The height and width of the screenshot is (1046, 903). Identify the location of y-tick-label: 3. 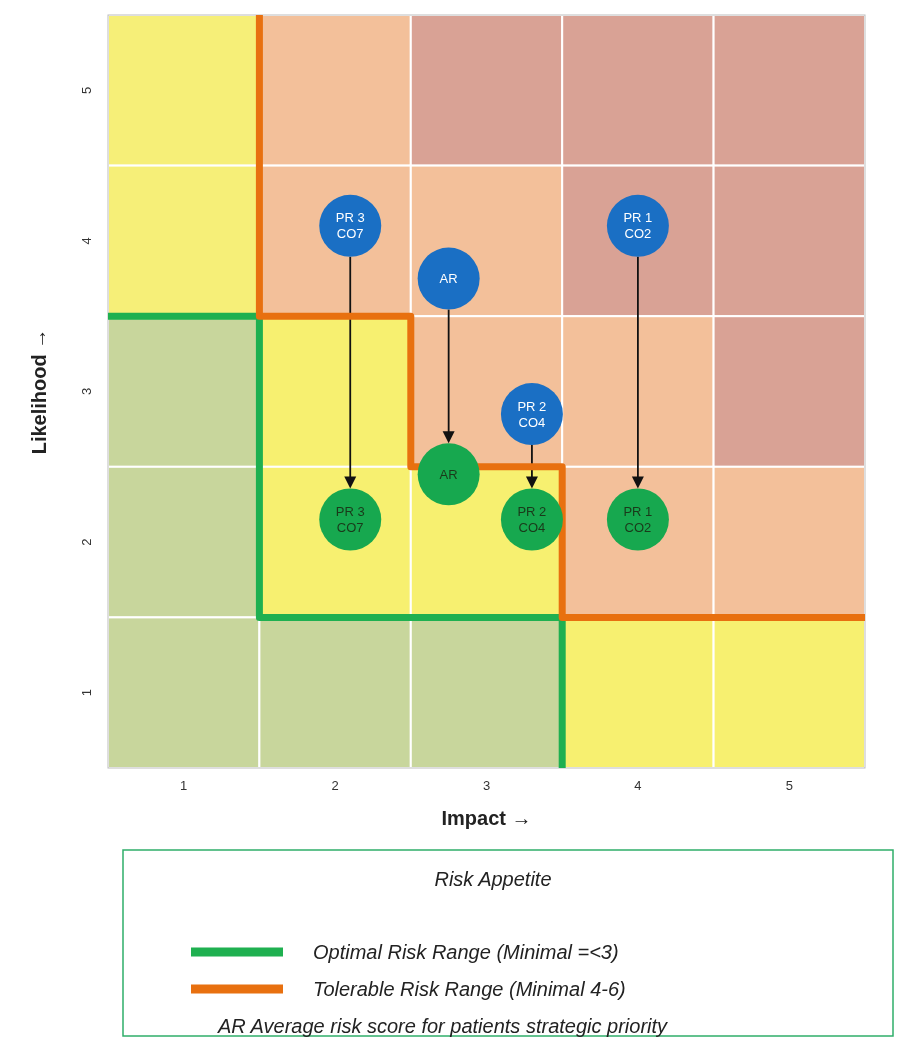
(86, 391).